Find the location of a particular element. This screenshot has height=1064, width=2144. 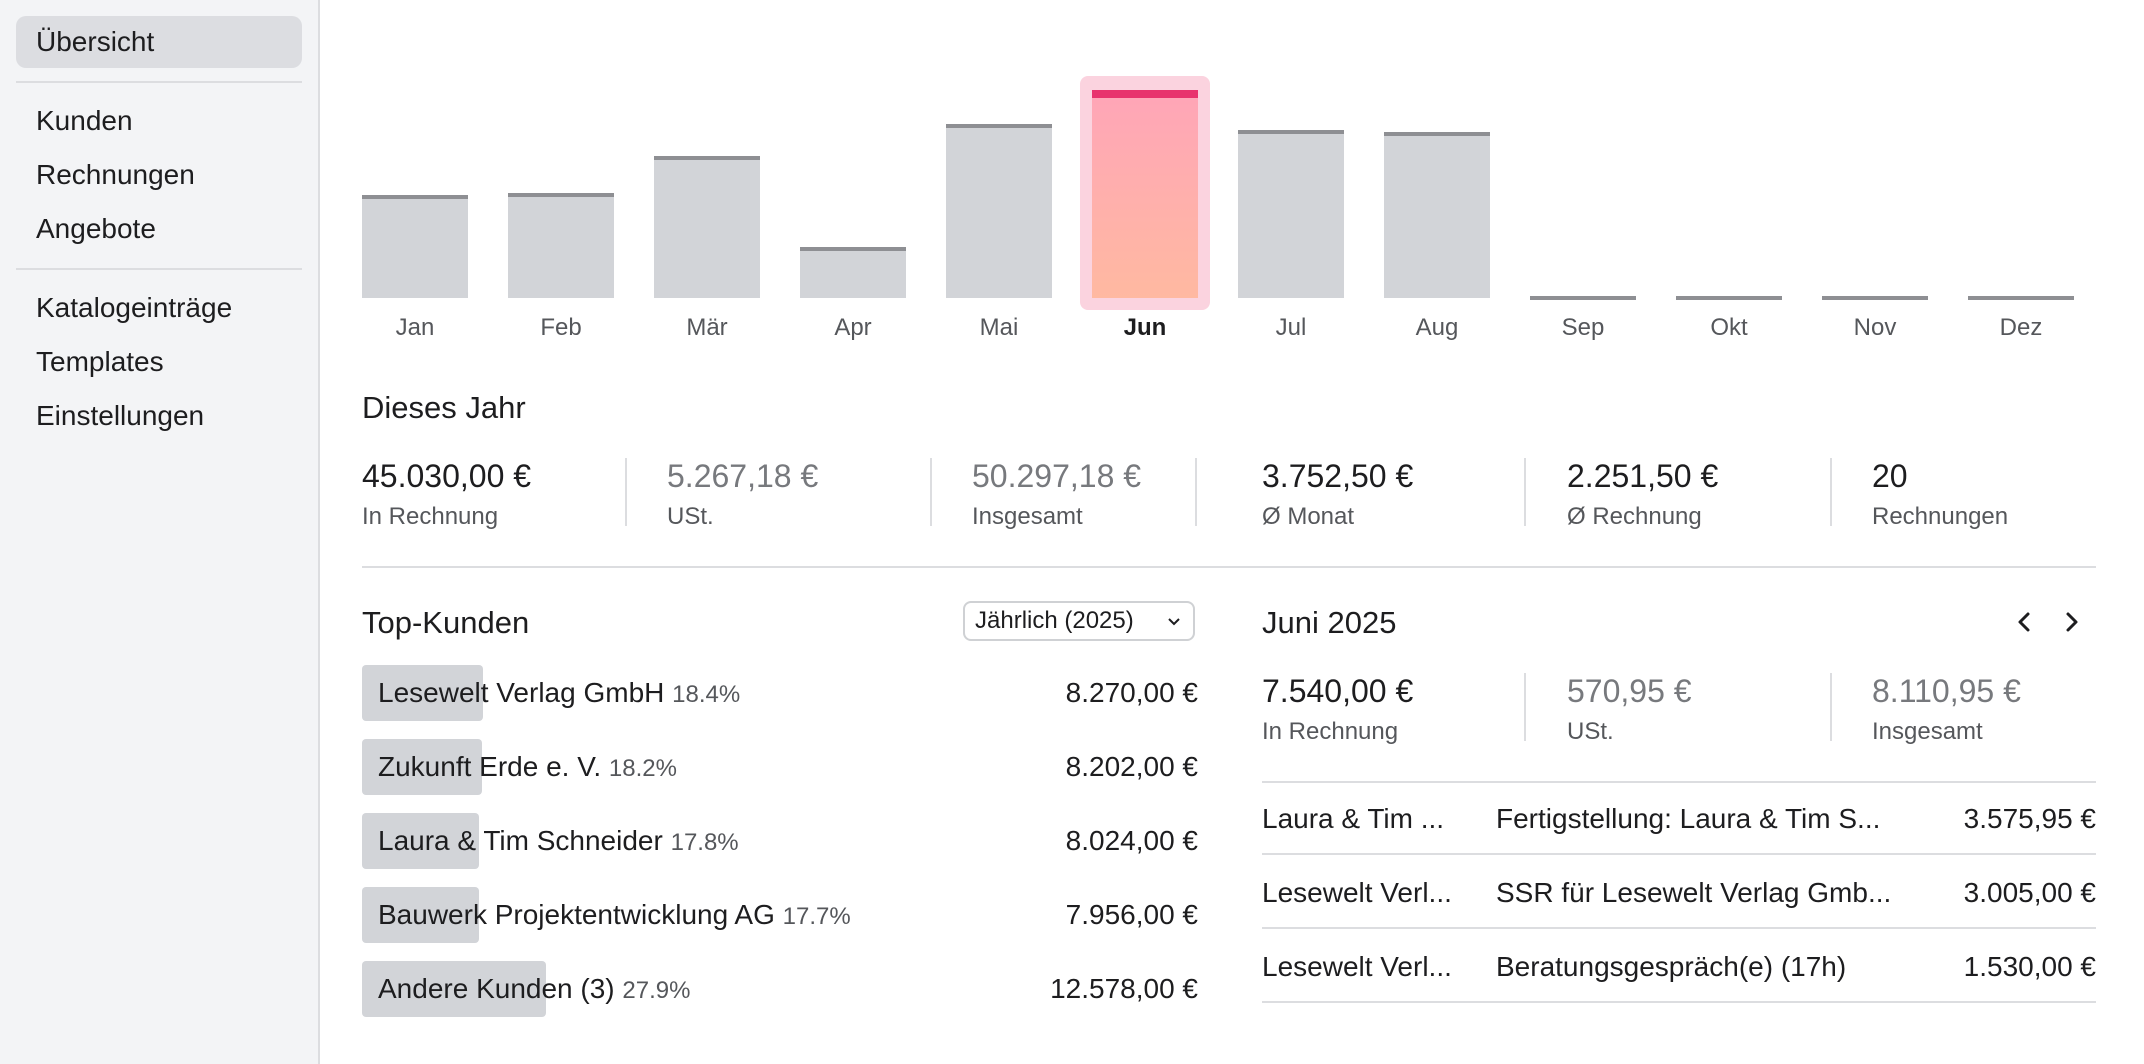

year-stat-avg-invoice: 2.251,50 € Ø Rechnung is located at coordinates (1642, 494).